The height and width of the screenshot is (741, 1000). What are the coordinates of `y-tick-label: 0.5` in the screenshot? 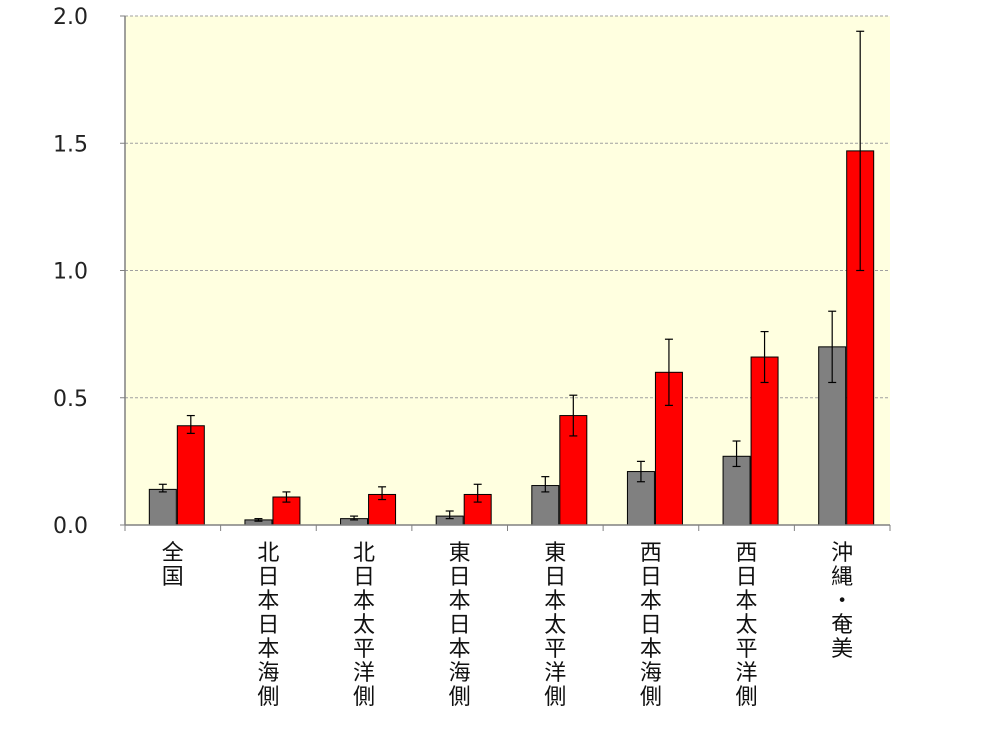 It's located at (70, 399).